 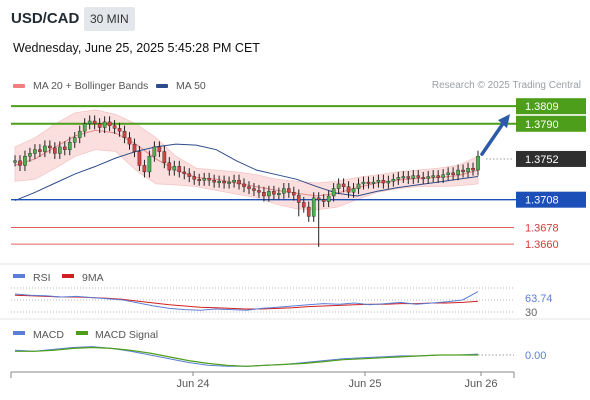 I want to click on legend-ma50-label: MA 50, so click(x=191, y=86).